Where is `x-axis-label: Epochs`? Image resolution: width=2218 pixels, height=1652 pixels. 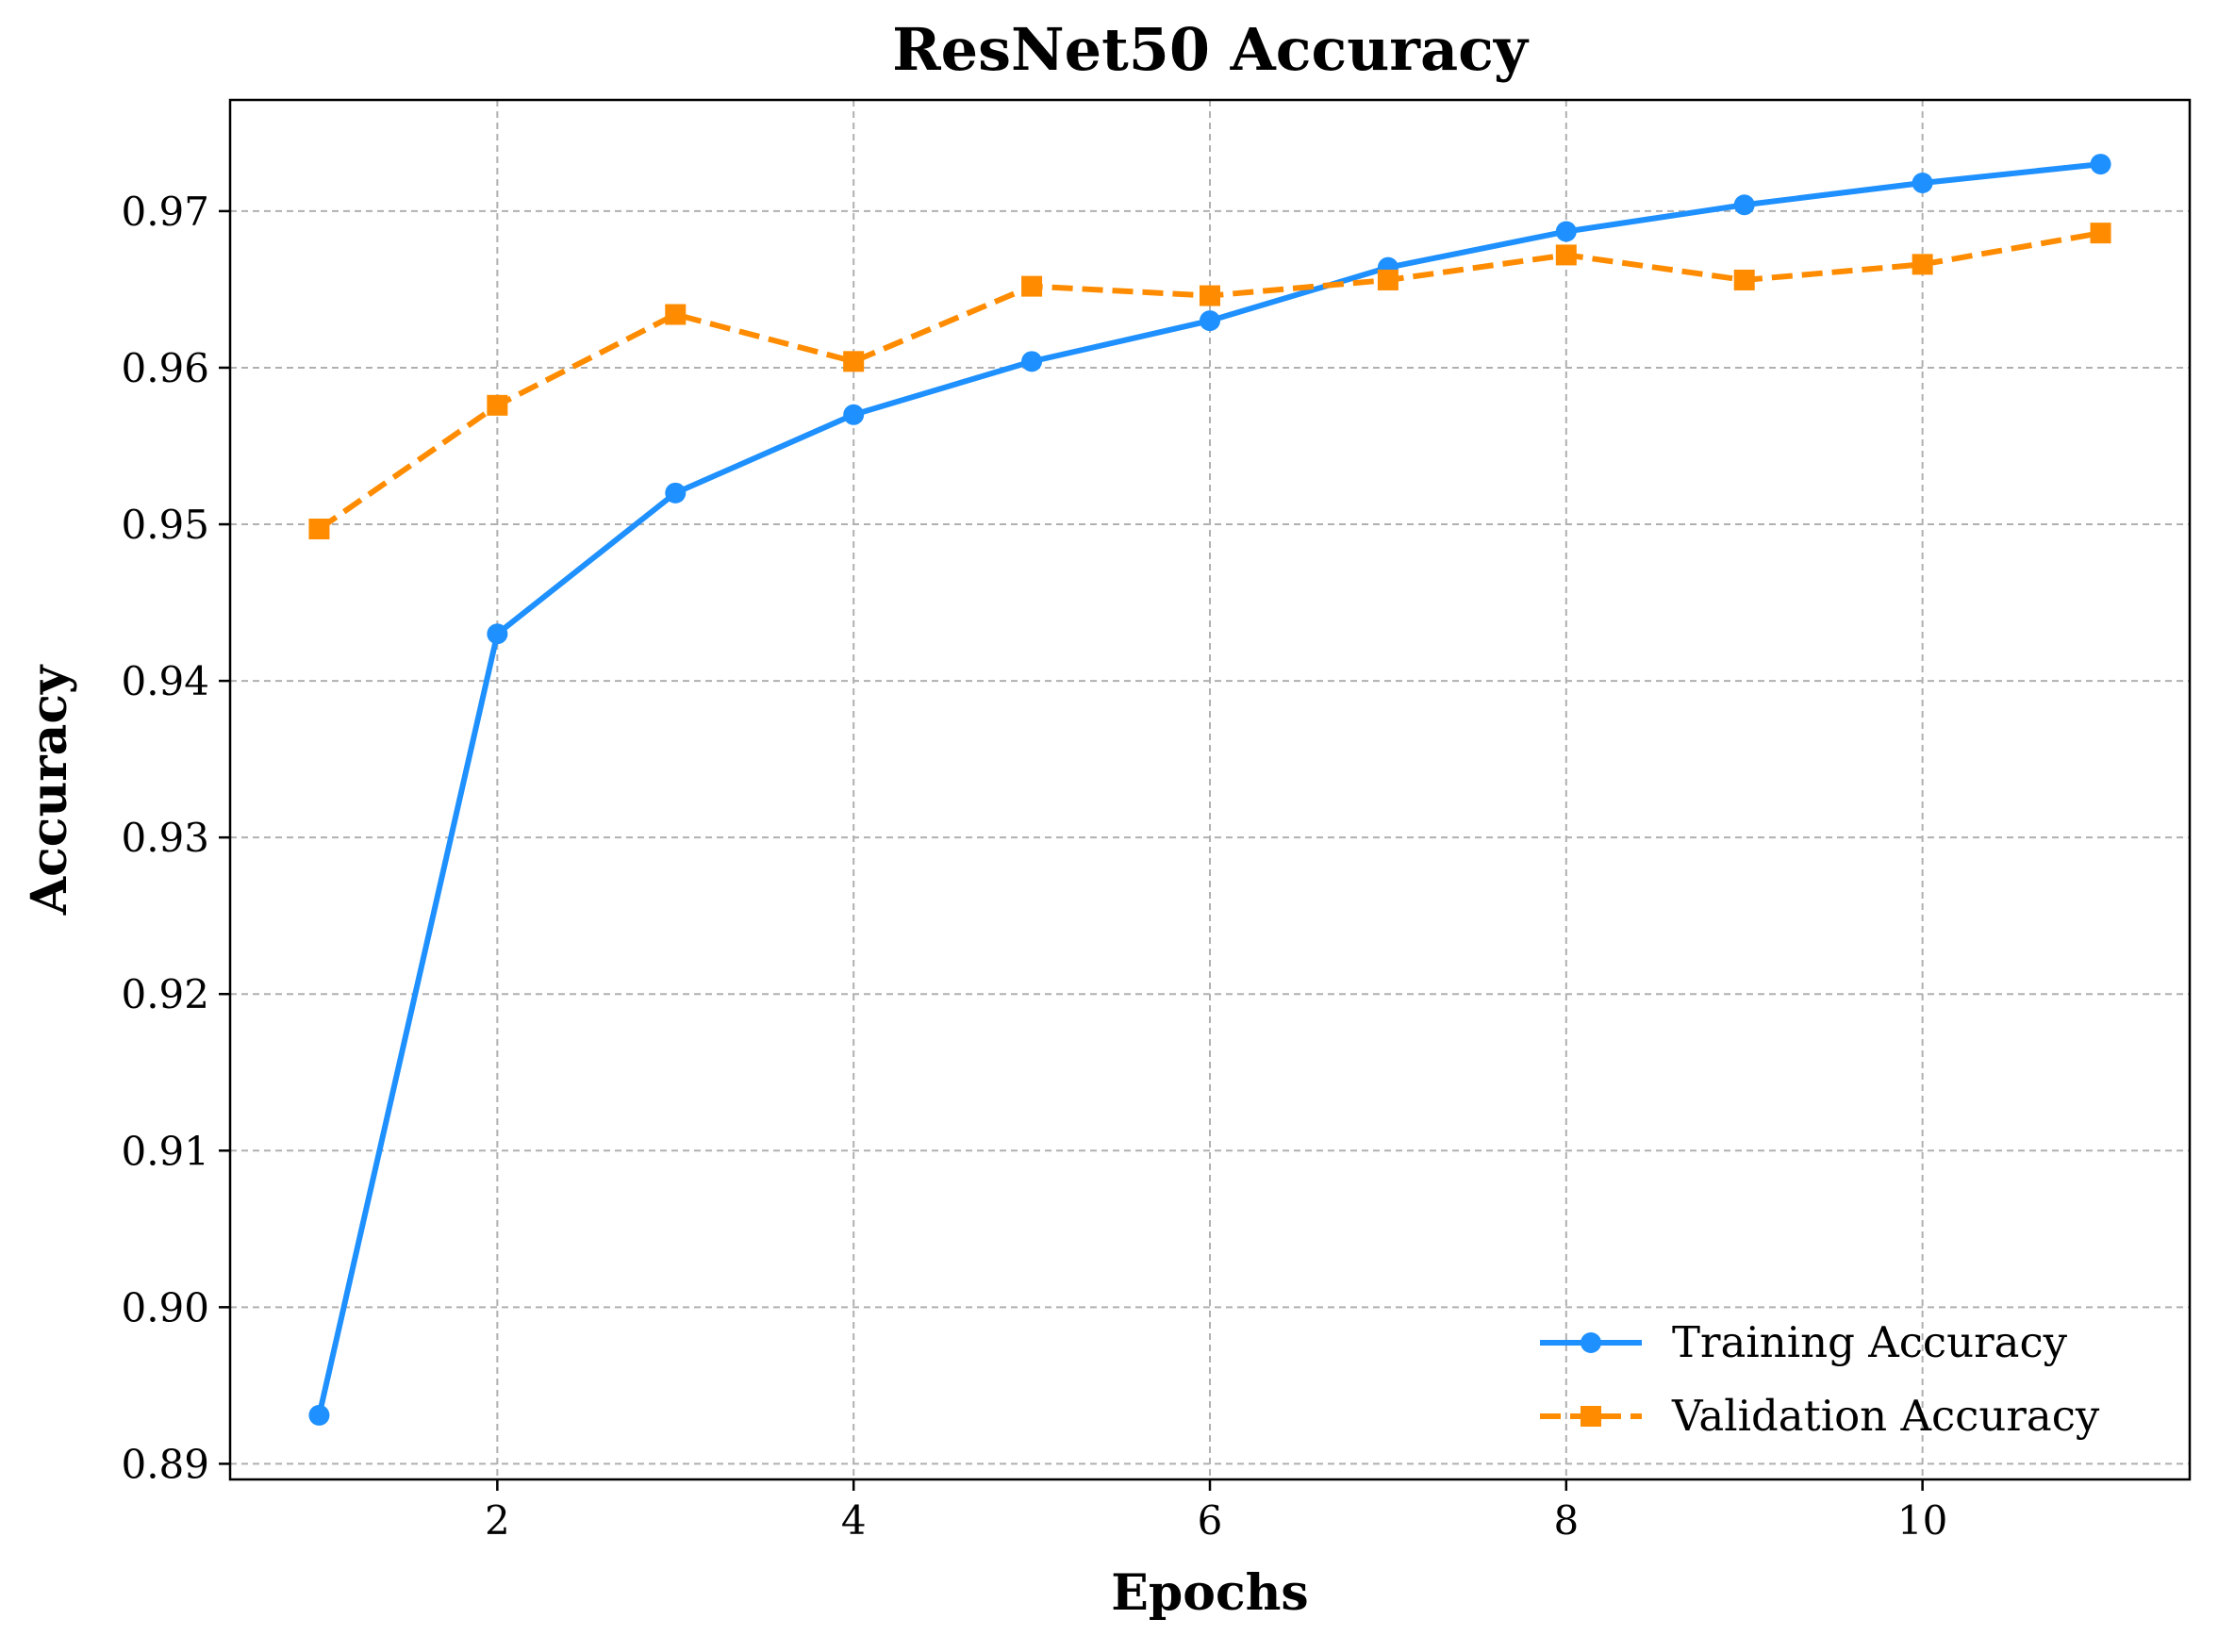
x-axis-label: Epochs is located at coordinates (1209, 1593).